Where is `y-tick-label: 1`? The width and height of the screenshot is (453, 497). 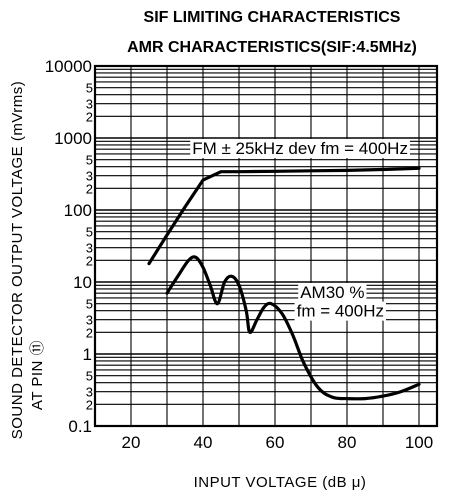 y-tick-label: 1 is located at coordinates (87, 354).